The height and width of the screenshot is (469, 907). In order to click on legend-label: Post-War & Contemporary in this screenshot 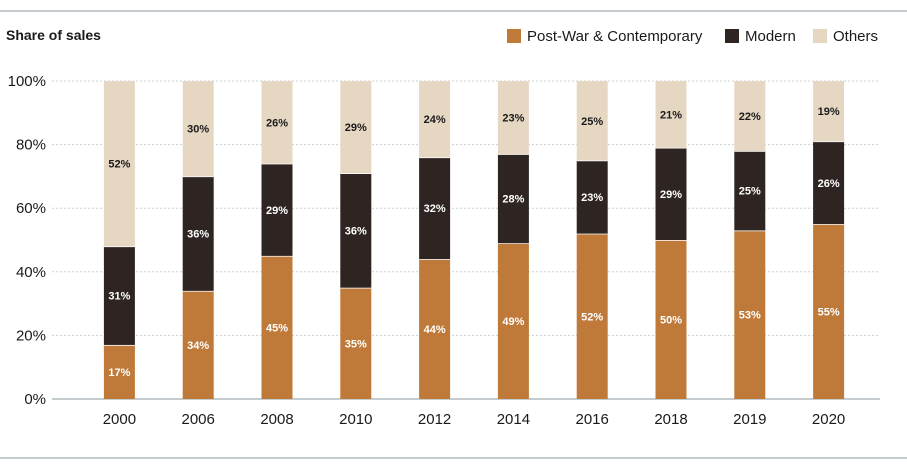, I will do `click(615, 36)`.